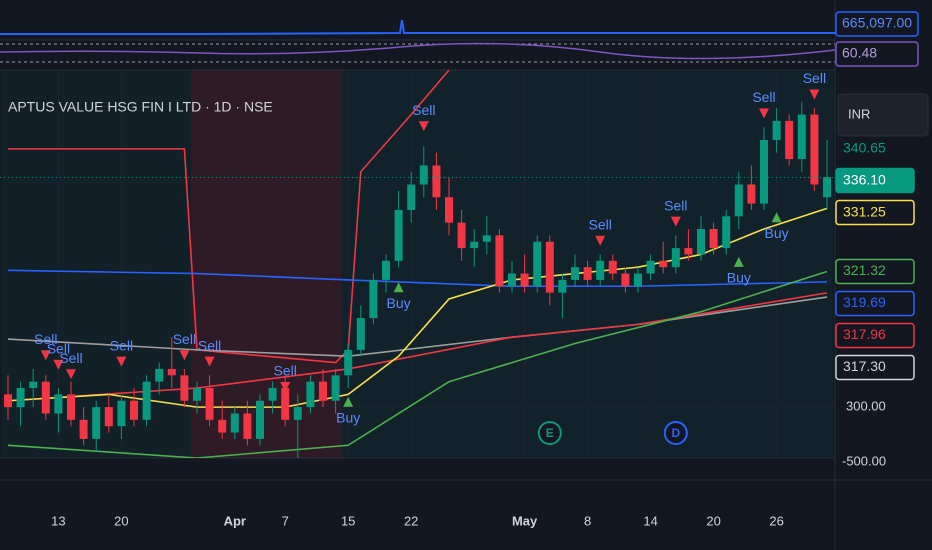 The height and width of the screenshot is (550, 932). Describe the element at coordinates (418, 51) in the screenshot. I see `oscillator-line` at that location.